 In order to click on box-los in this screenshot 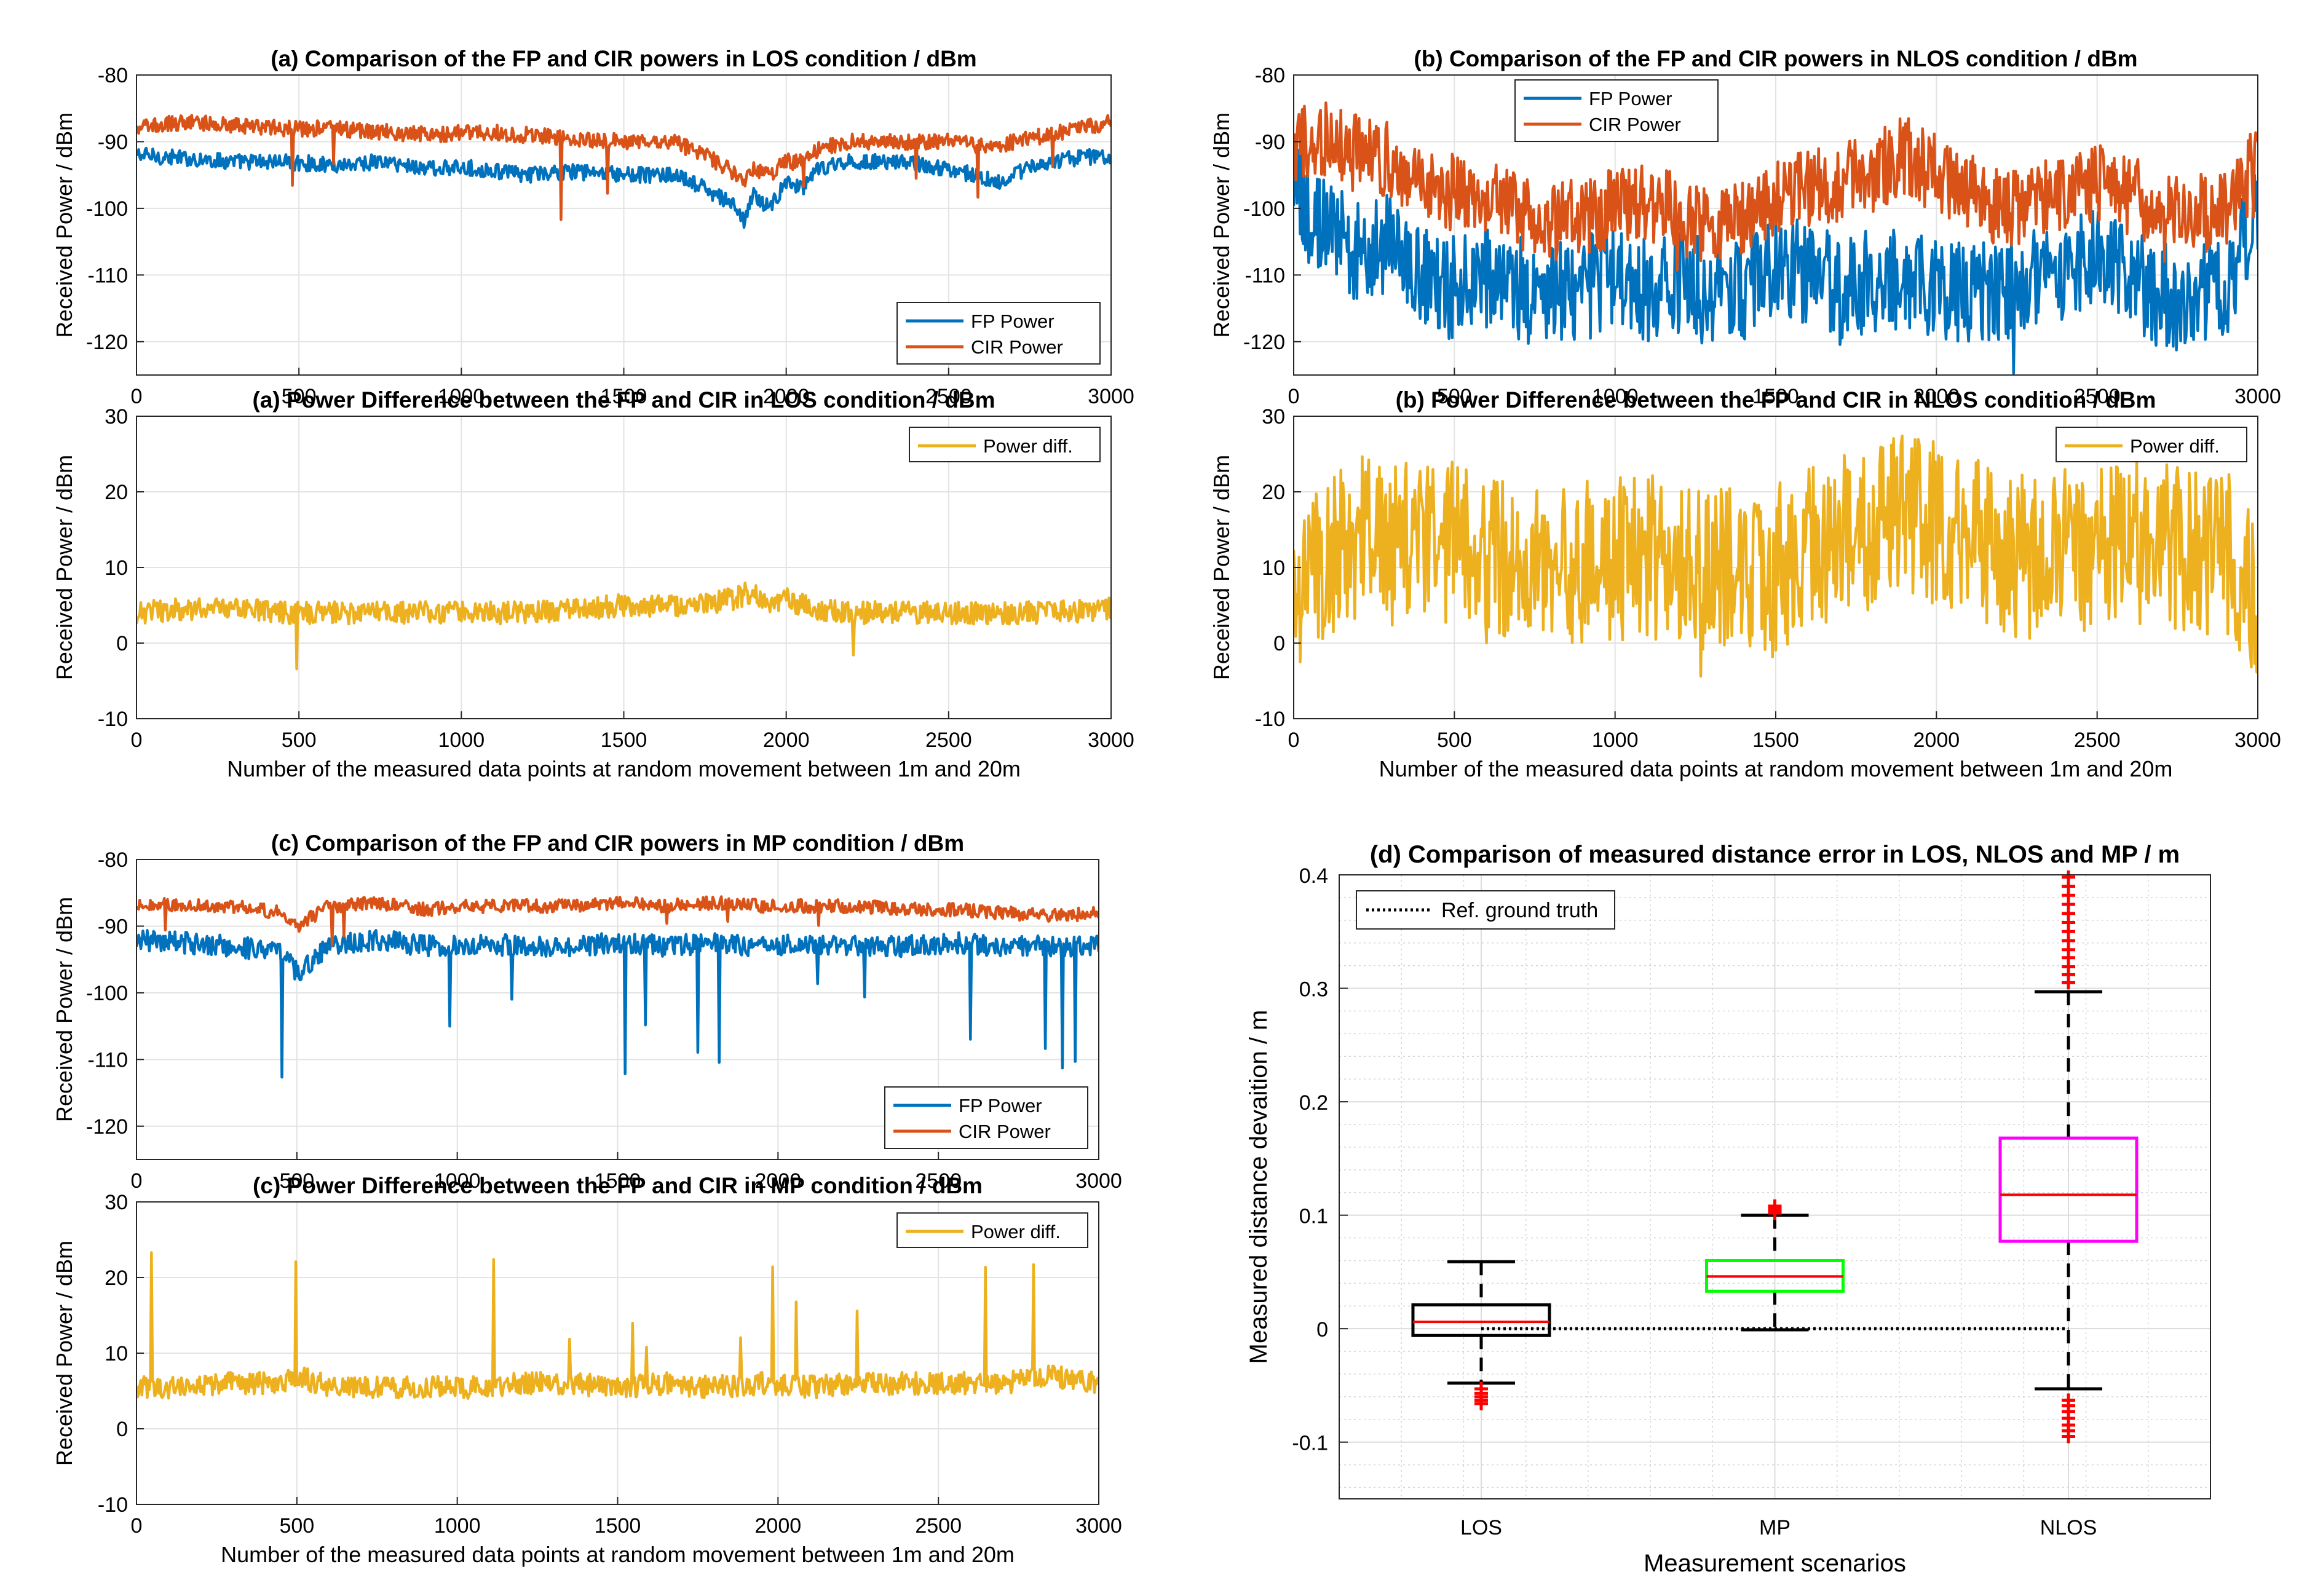, I will do `click(1481, 1335)`.